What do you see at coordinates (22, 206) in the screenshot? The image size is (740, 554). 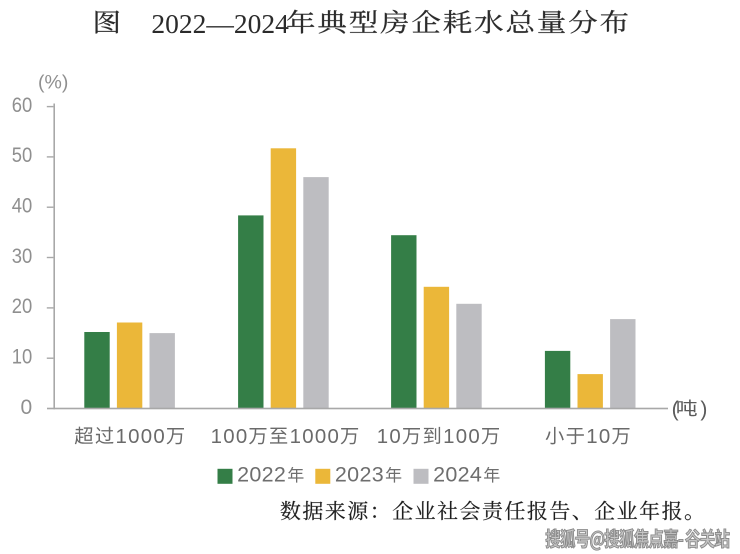 I see `svg-text: 40` at bounding box center [22, 206].